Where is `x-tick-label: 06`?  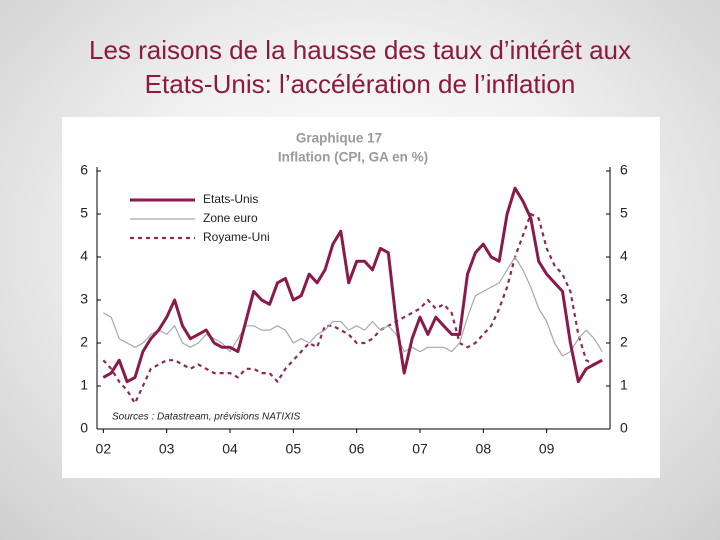
x-tick-label: 06 is located at coordinates (357, 449).